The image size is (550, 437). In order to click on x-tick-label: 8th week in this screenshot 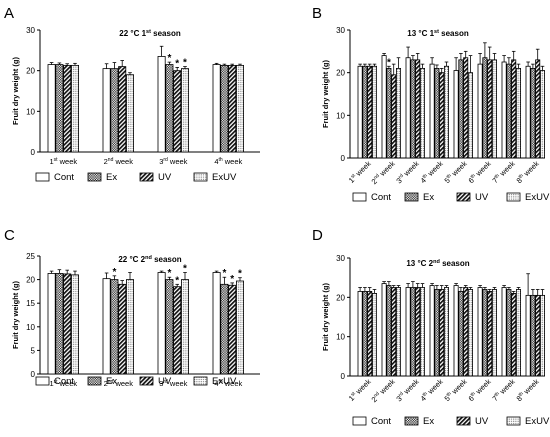, I will do `click(528, 390)`.